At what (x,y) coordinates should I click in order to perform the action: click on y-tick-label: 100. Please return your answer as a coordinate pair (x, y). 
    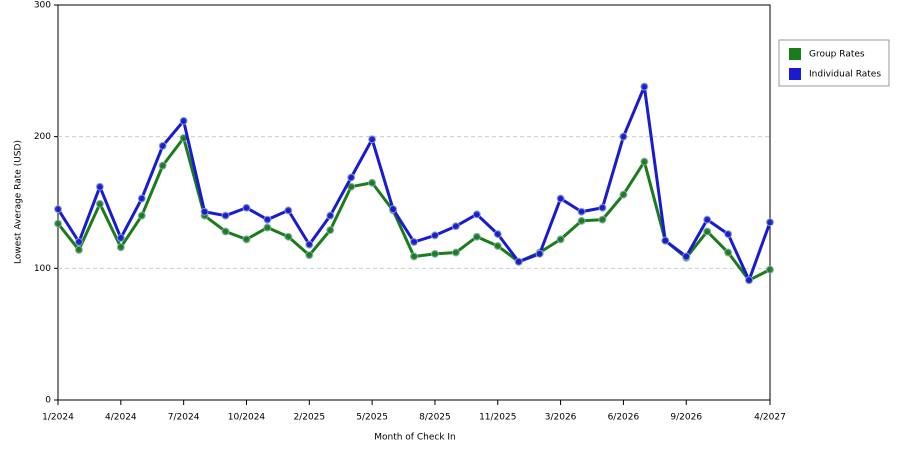
    Looking at the image, I should click on (42, 269).